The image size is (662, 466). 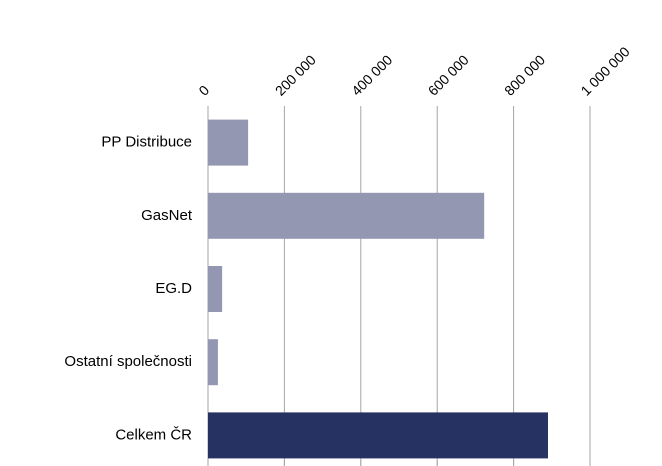 What do you see at coordinates (605, 71) in the screenshot?
I see `x-tick-label: 1 000 000` at bounding box center [605, 71].